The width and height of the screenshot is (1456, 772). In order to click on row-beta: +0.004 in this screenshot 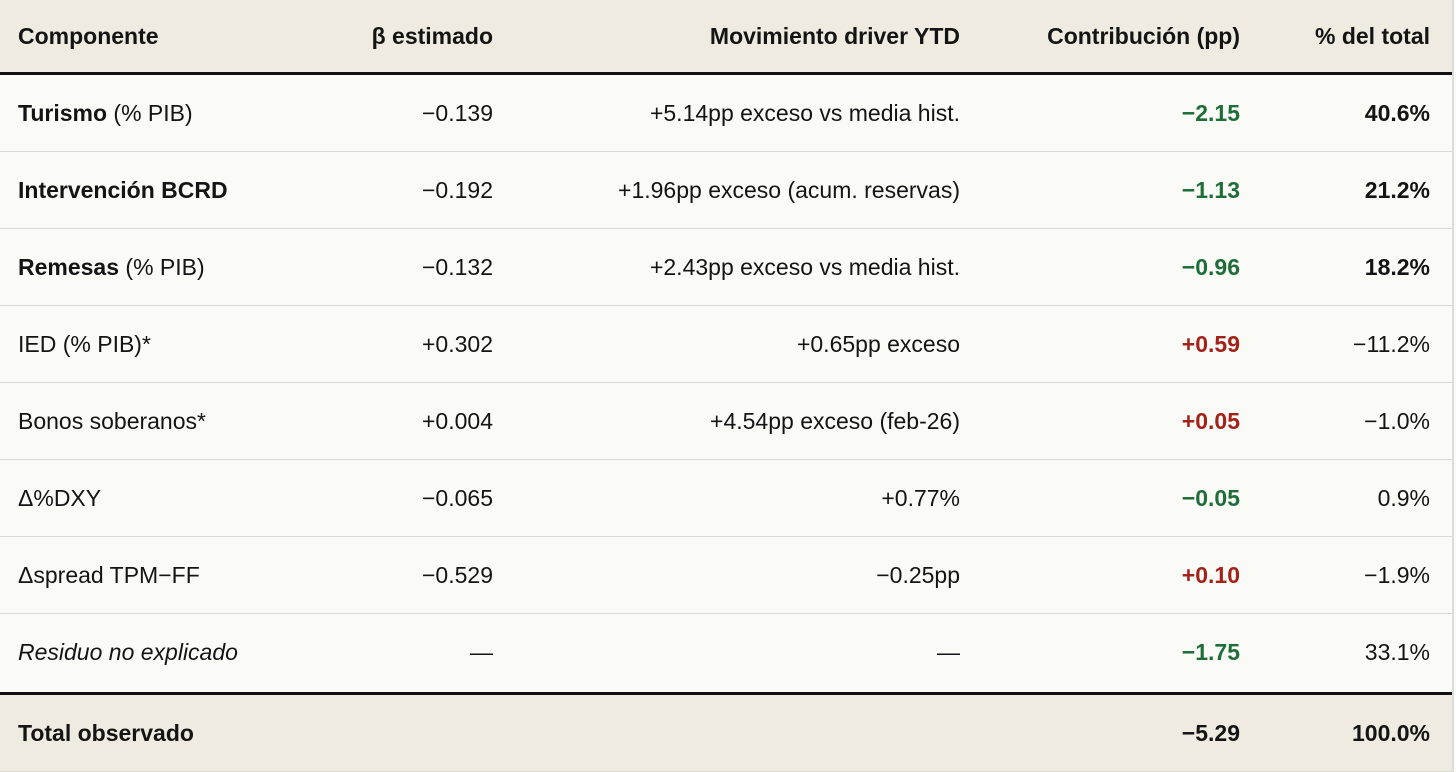, I will do `click(457, 420)`.